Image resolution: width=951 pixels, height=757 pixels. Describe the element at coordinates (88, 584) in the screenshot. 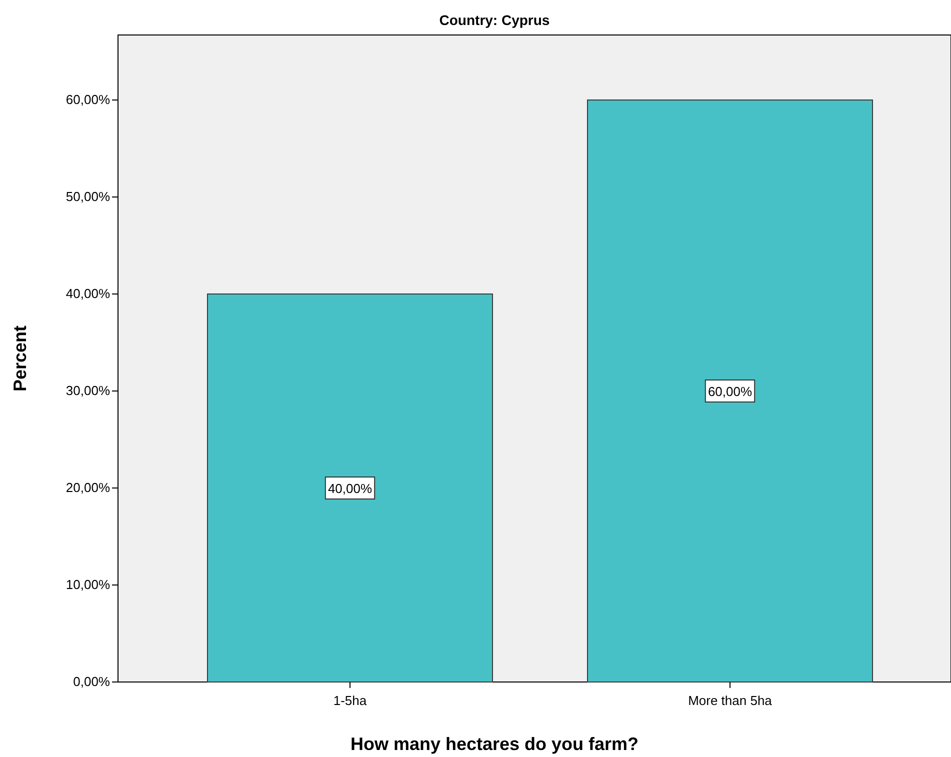

I see `y-tick-label: 10,00%` at that location.